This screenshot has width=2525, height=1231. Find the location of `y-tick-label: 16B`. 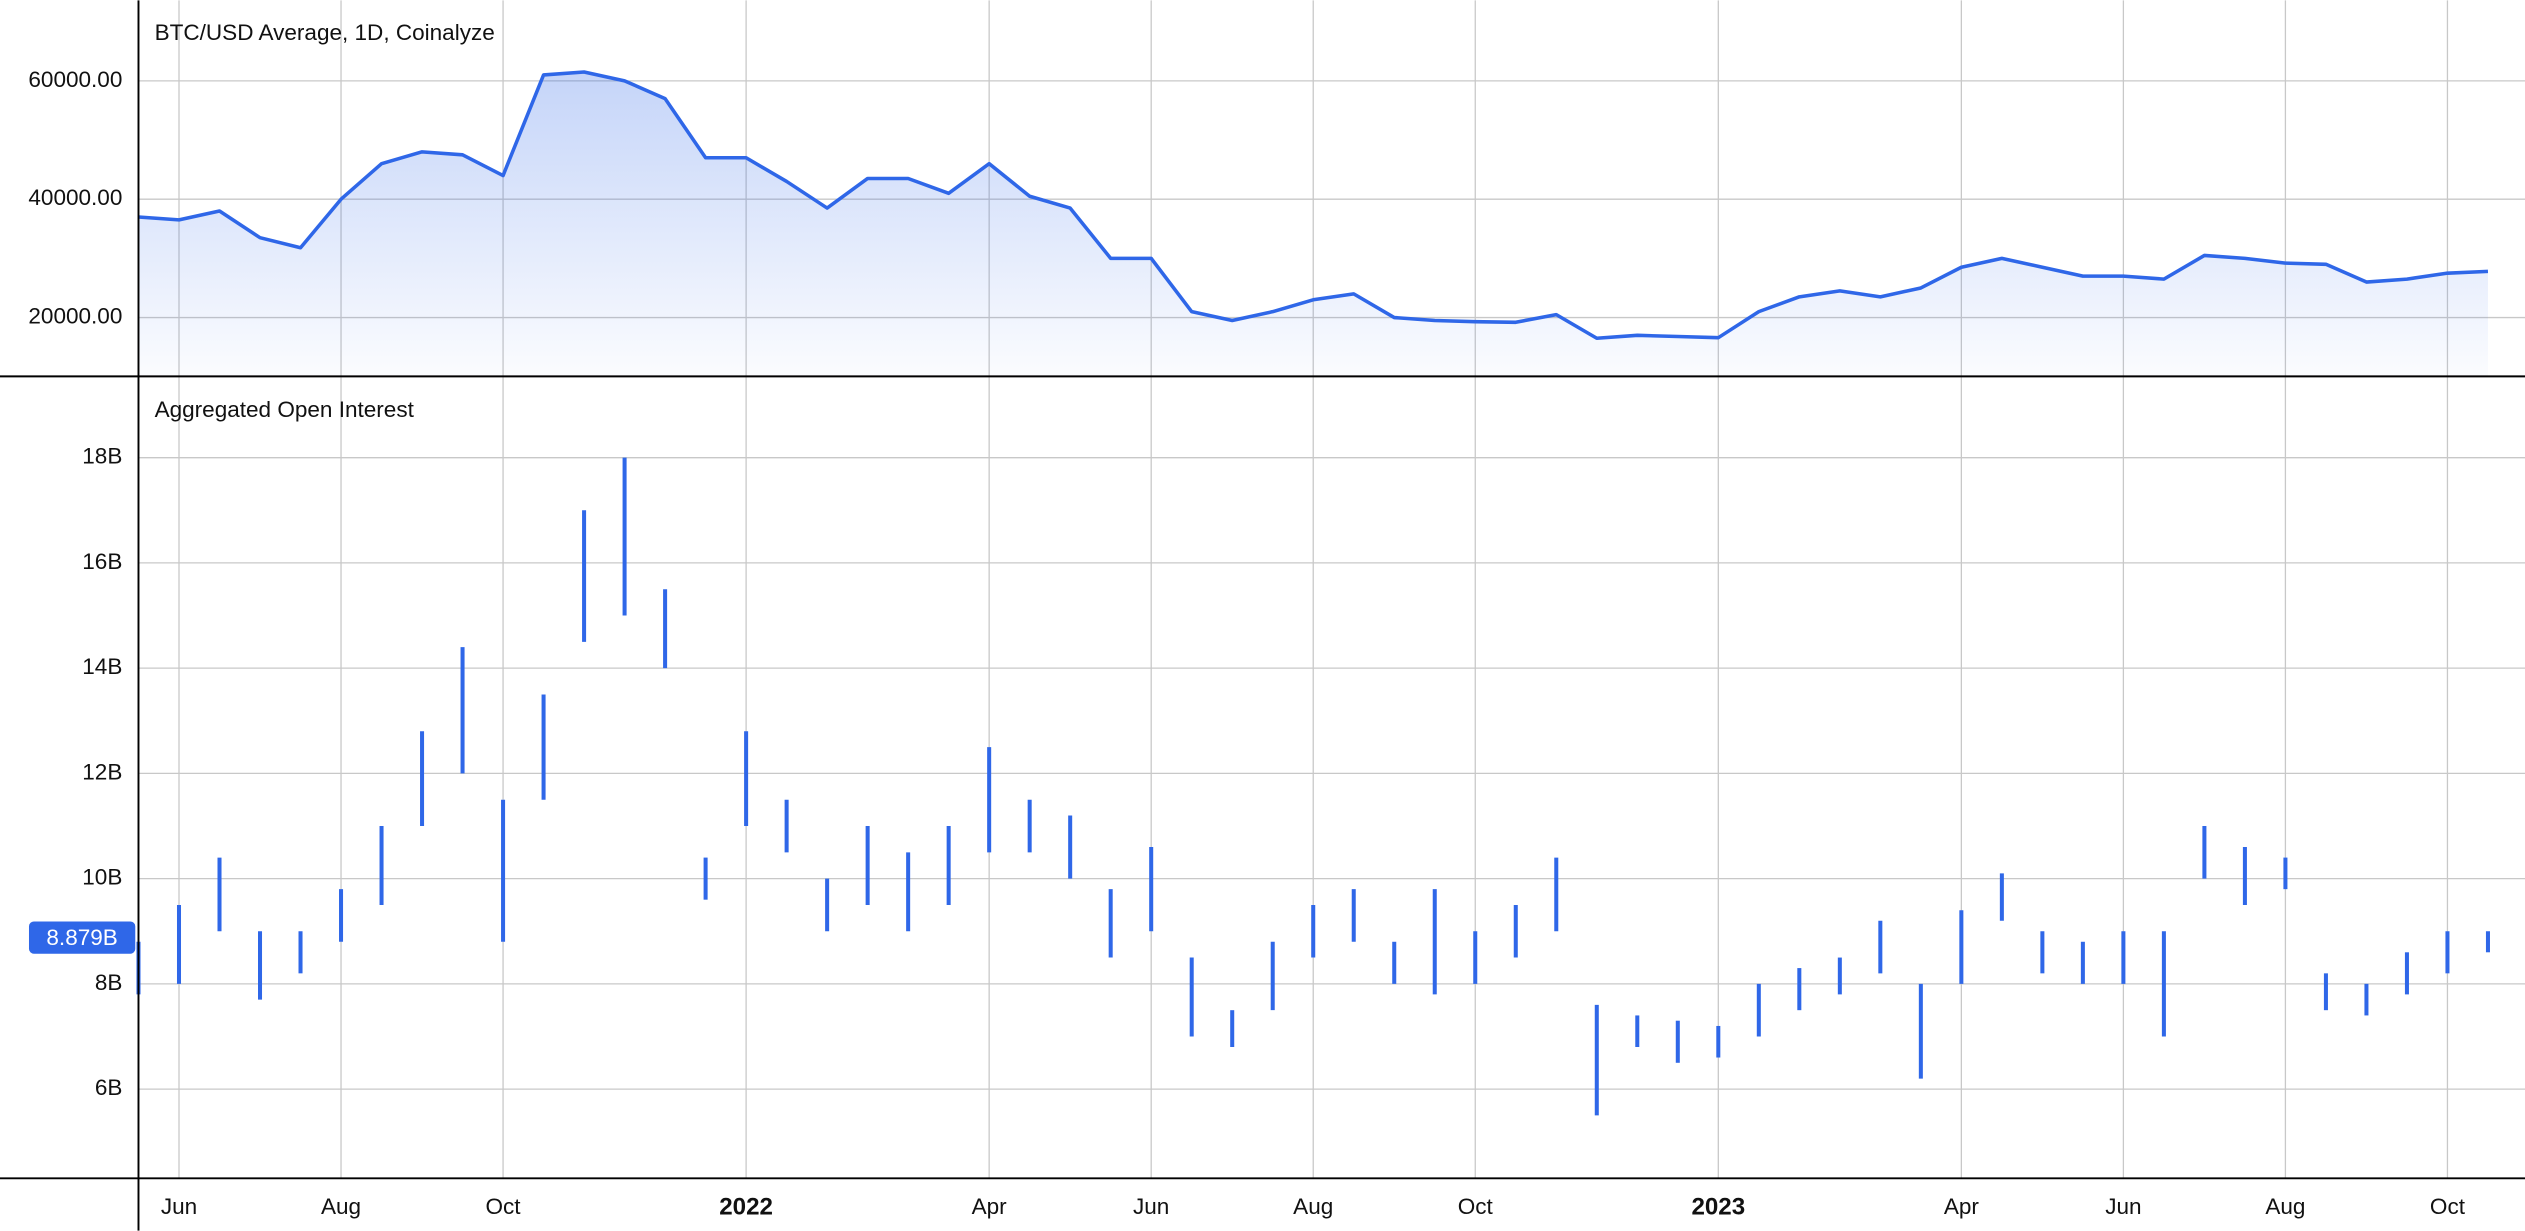

y-tick-label: 16B is located at coordinates (102, 561).